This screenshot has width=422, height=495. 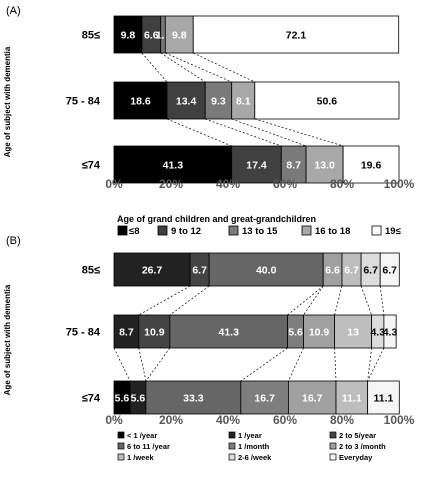 What do you see at coordinates (357, 435) in the screenshot?
I see `legend-label: 2 to 5/year` at bounding box center [357, 435].